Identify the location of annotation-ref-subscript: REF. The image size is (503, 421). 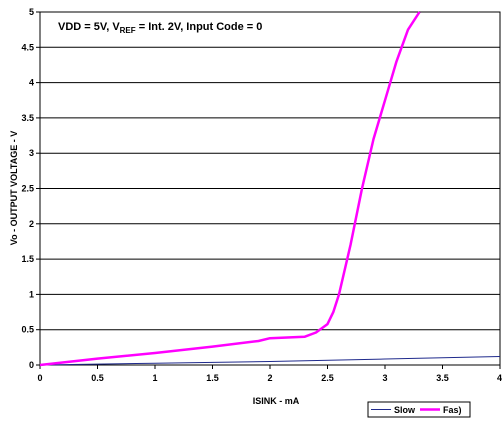
(128, 30).